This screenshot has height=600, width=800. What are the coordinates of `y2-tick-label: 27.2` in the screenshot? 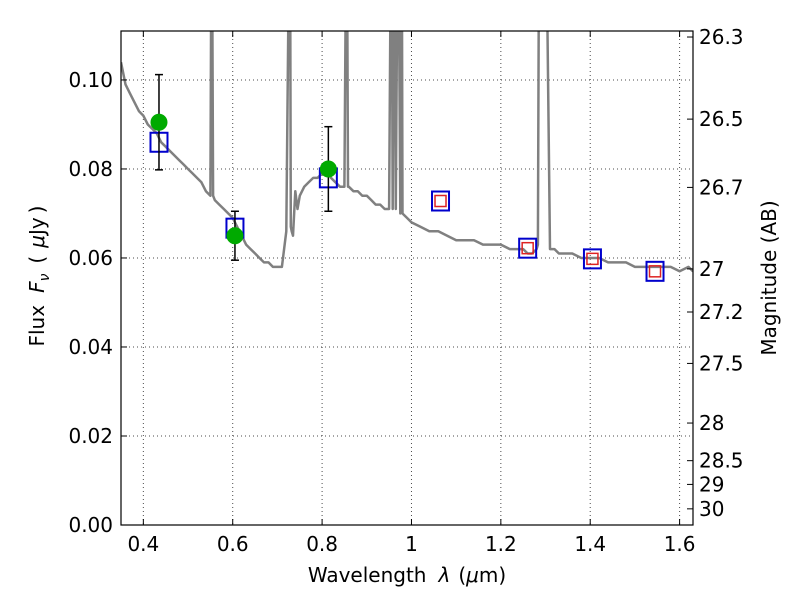 It's located at (721, 312).